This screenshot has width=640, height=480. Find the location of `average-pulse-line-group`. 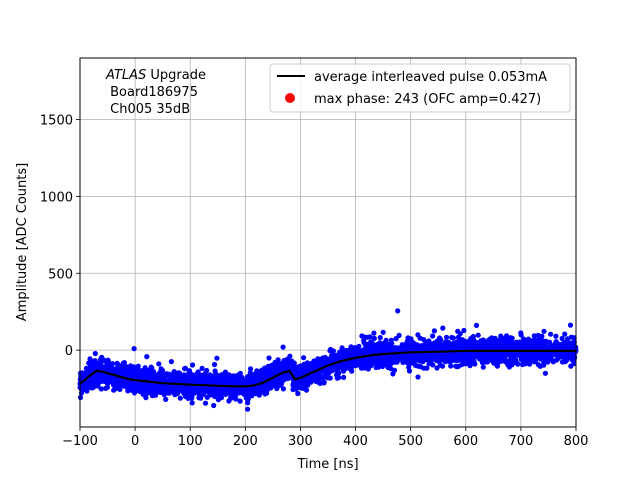

average-pulse-line-group is located at coordinates (327, 368).